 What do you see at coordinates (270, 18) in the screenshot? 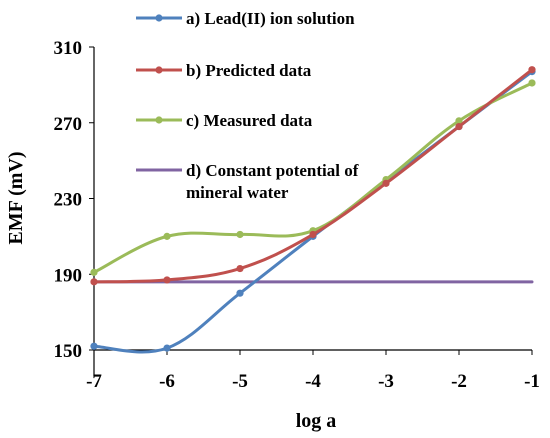
I see `legend-label: a) Lead(II) ion solution` at bounding box center [270, 18].